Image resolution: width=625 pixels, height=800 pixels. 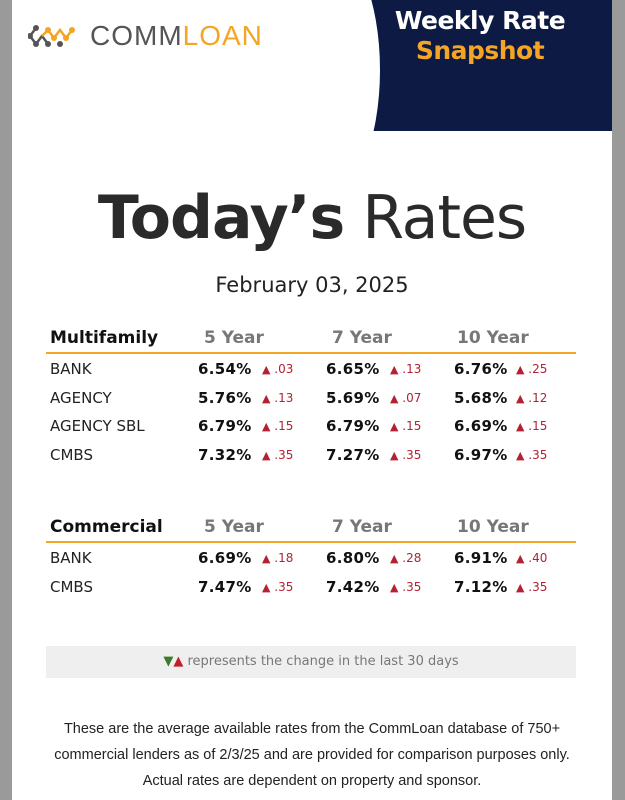 I want to click on section-label: Multifamily, so click(x=104, y=338).